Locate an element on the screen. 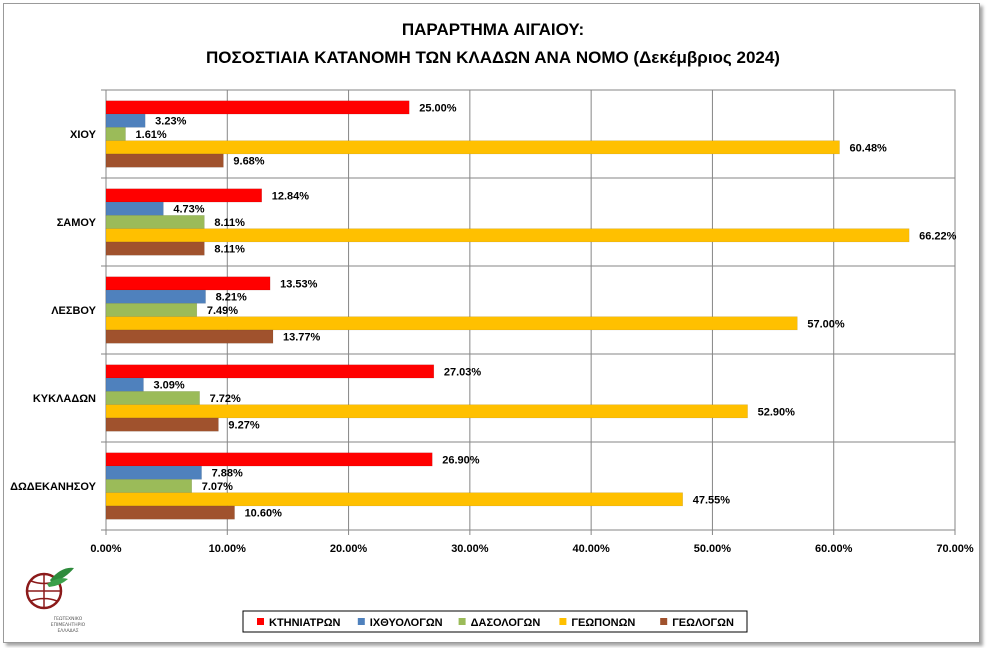 This screenshot has height=648, width=987. data-label: 4.73% is located at coordinates (188, 210).